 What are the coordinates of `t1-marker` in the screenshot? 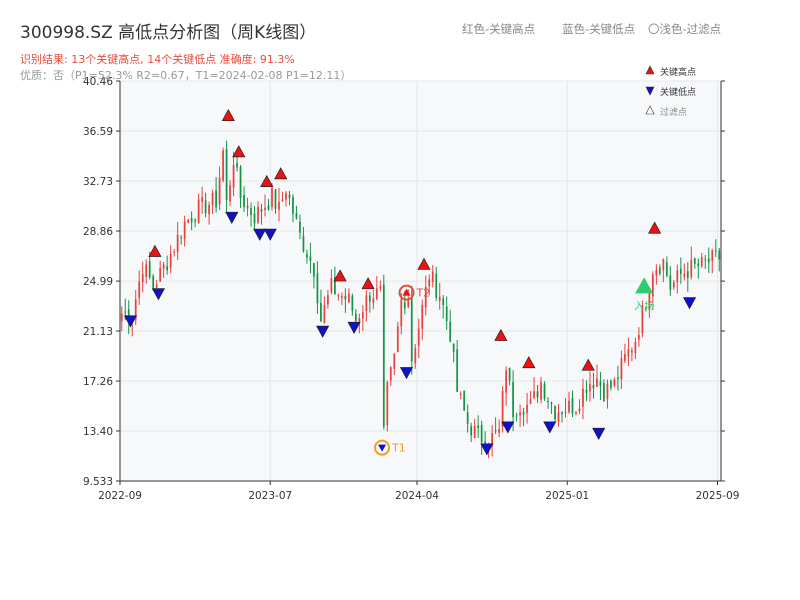 It's located at (382, 447).